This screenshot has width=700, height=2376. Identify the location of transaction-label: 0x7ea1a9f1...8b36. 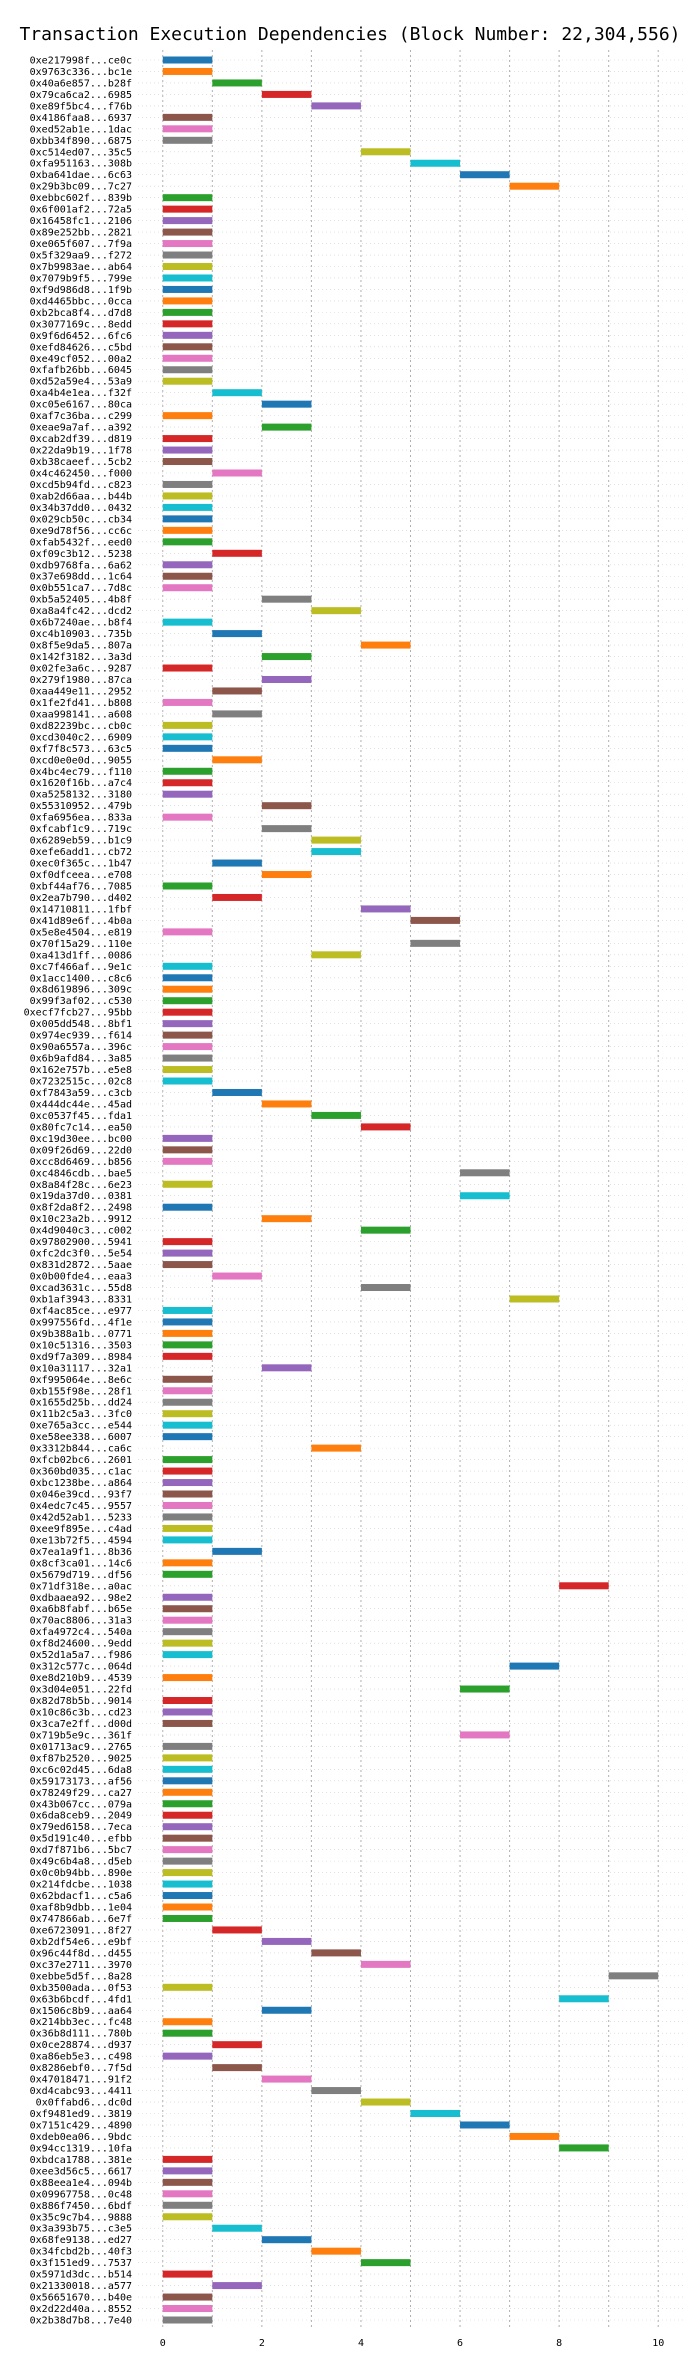
(81, 1552).